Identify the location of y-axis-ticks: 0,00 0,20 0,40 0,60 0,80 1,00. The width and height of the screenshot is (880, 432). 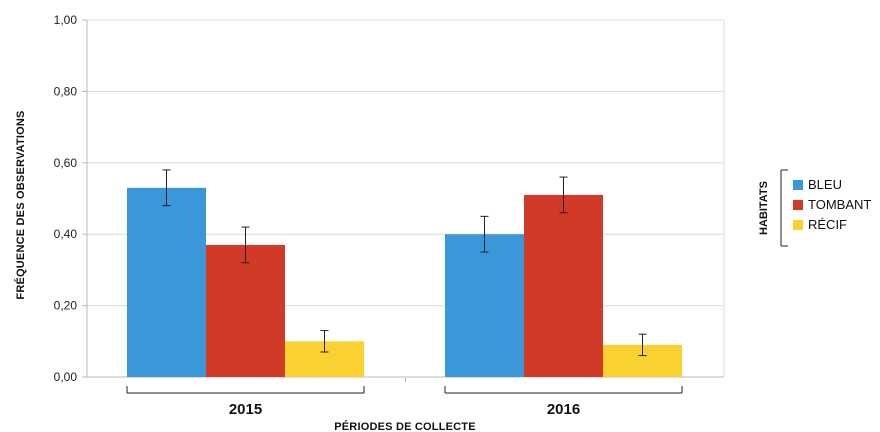
(66, 198).